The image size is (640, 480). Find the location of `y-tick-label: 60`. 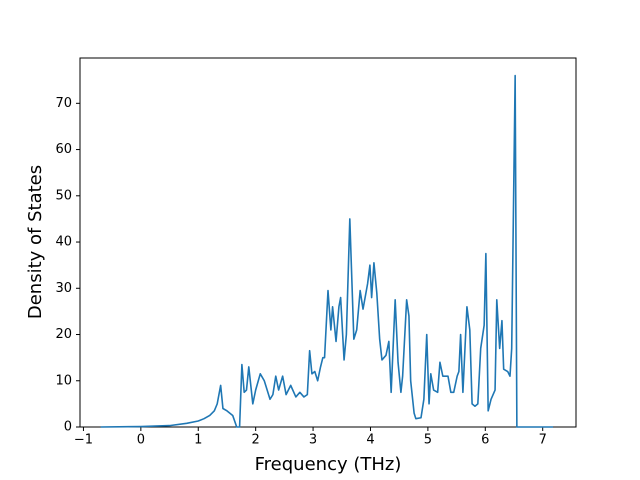

y-tick-label: 60 is located at coordinates (63, 149).